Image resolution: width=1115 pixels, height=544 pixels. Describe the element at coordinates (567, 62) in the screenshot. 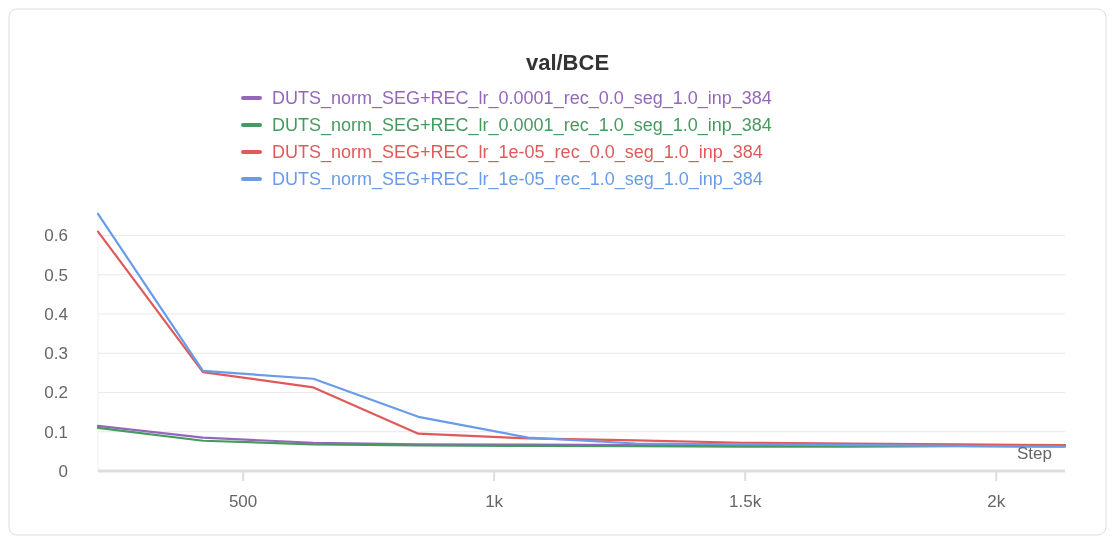

I see `chart-title: val/BCE` at that location.